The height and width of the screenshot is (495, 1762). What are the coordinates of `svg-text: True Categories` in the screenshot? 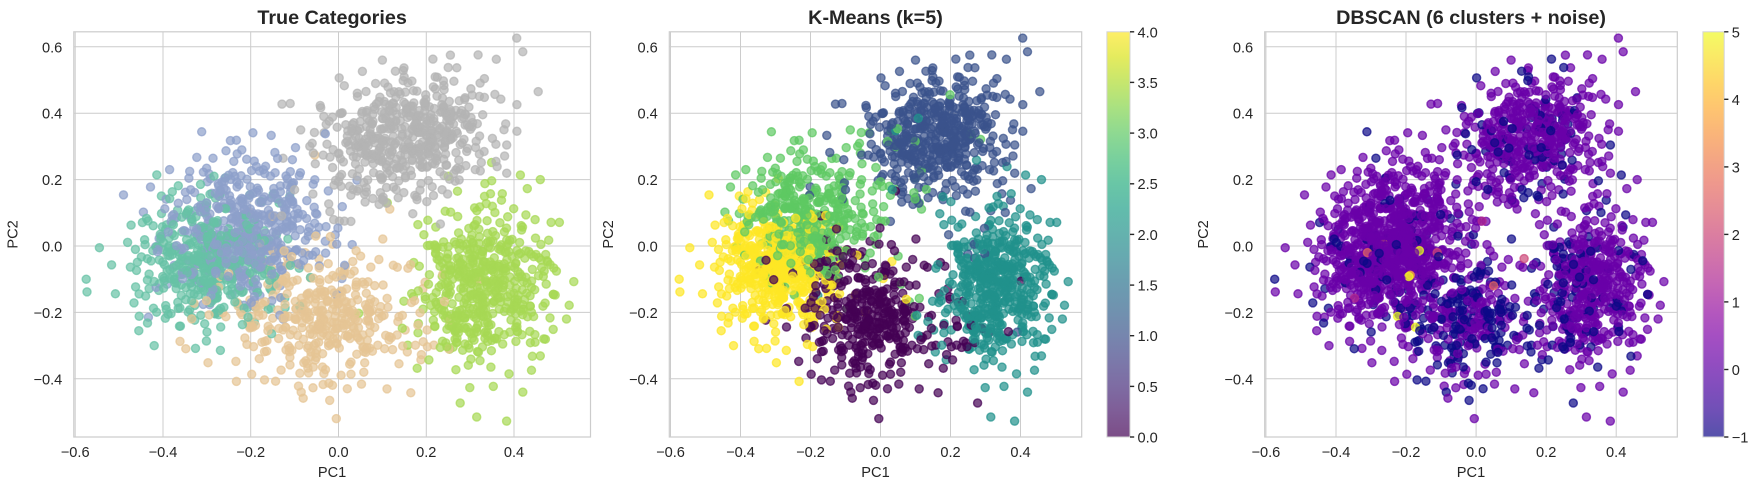 It's located at (332, 18).